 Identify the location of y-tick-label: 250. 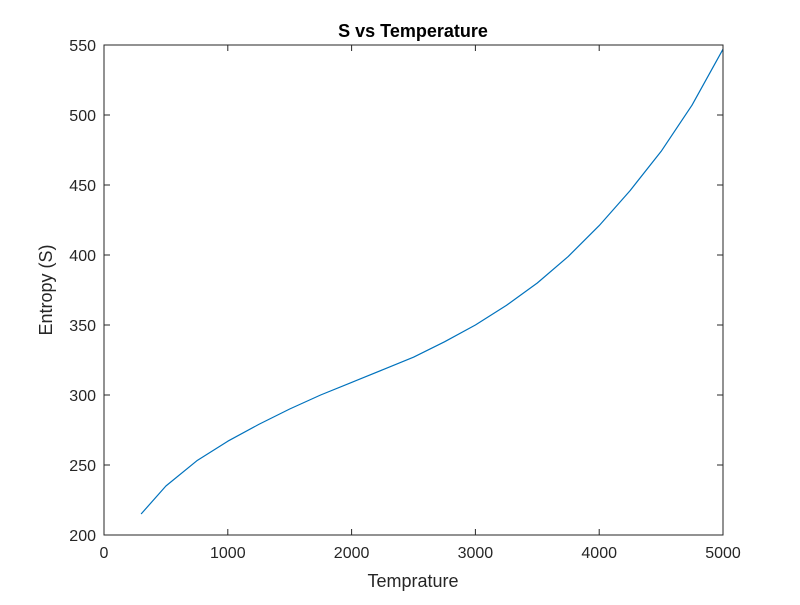
(82, 466).